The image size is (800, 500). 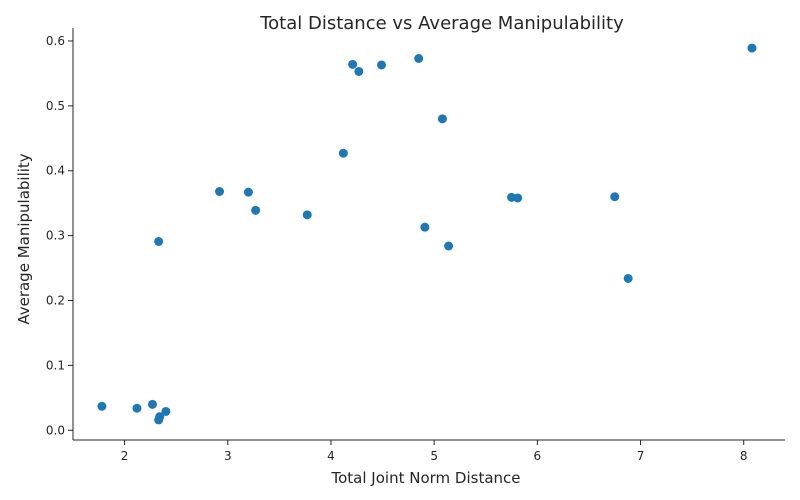 What do you see at coordinates (228, 456) in the screenshot?
I see `x-tick-label: 3` at bounding box center [228, 456].